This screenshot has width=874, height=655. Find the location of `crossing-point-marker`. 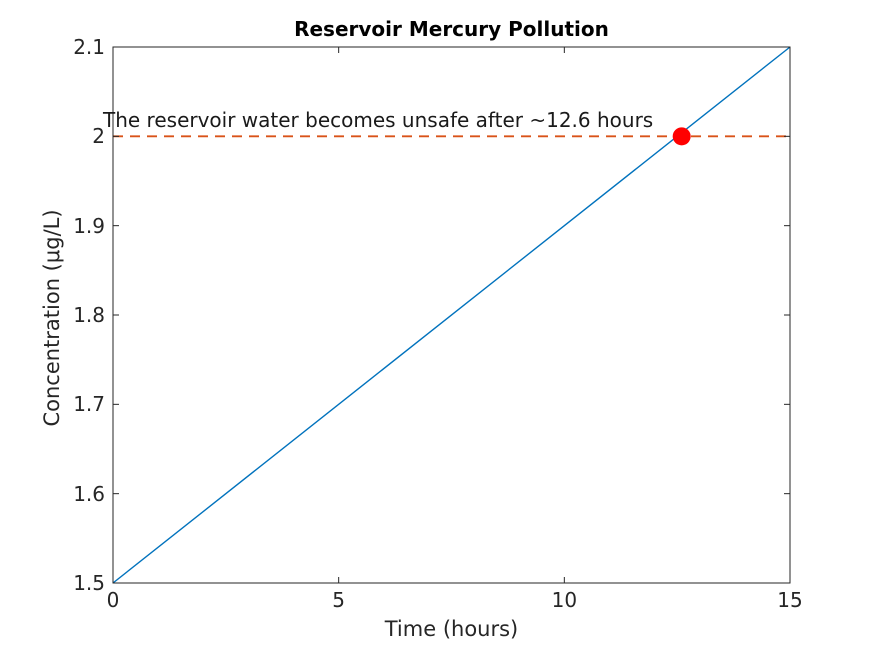

crossing-point-marker is located at coordinates (681, 136).